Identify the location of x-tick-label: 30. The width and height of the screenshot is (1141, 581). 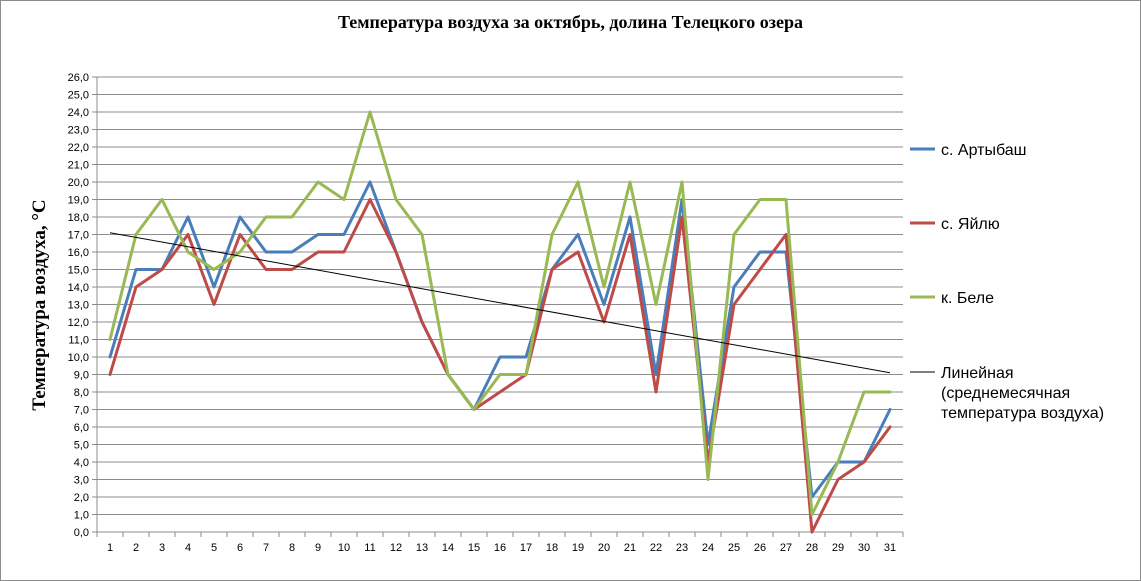
(864, 548).